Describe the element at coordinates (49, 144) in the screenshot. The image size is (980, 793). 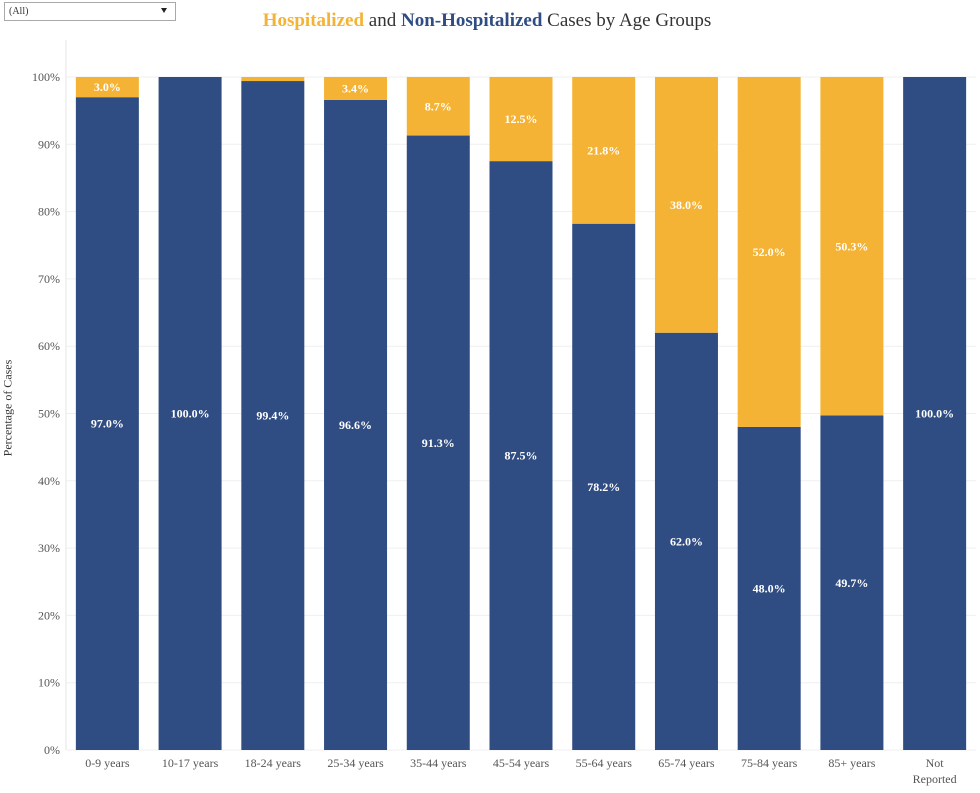
I see `y-tick-label: 90%` at that location.